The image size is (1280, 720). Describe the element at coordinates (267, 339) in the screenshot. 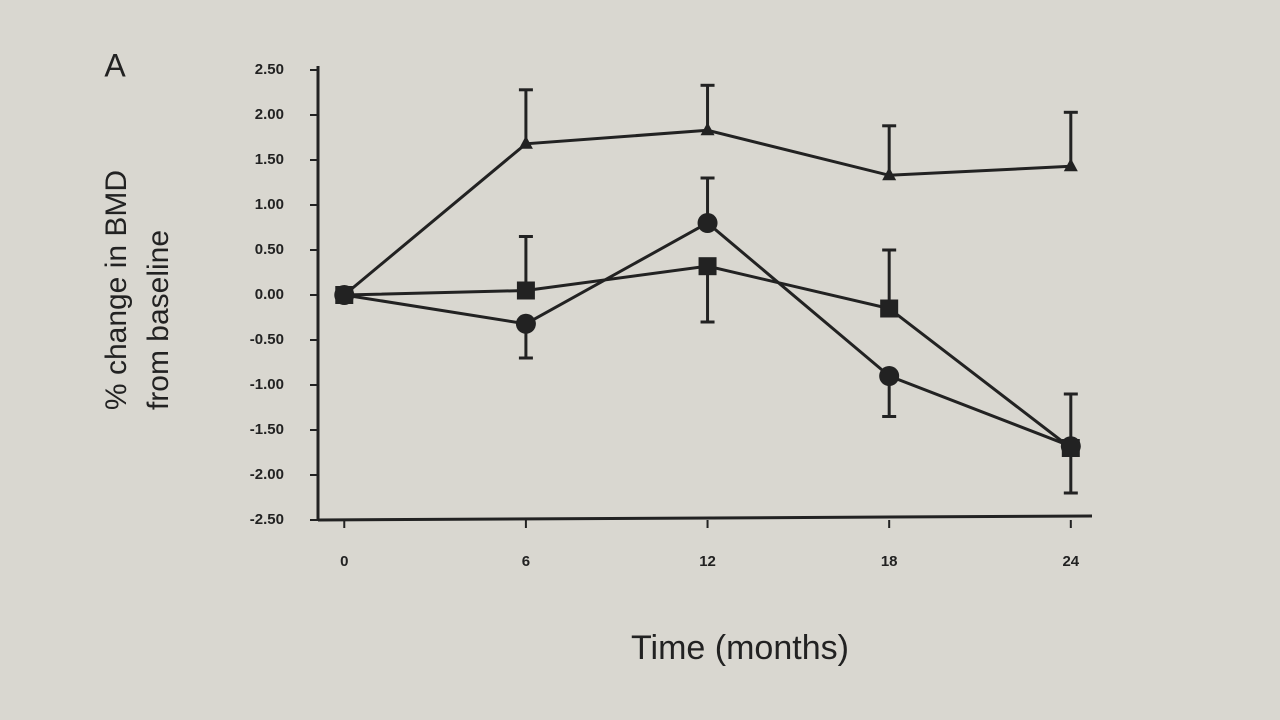

I see `y-tick-label: -0.50` at that location.